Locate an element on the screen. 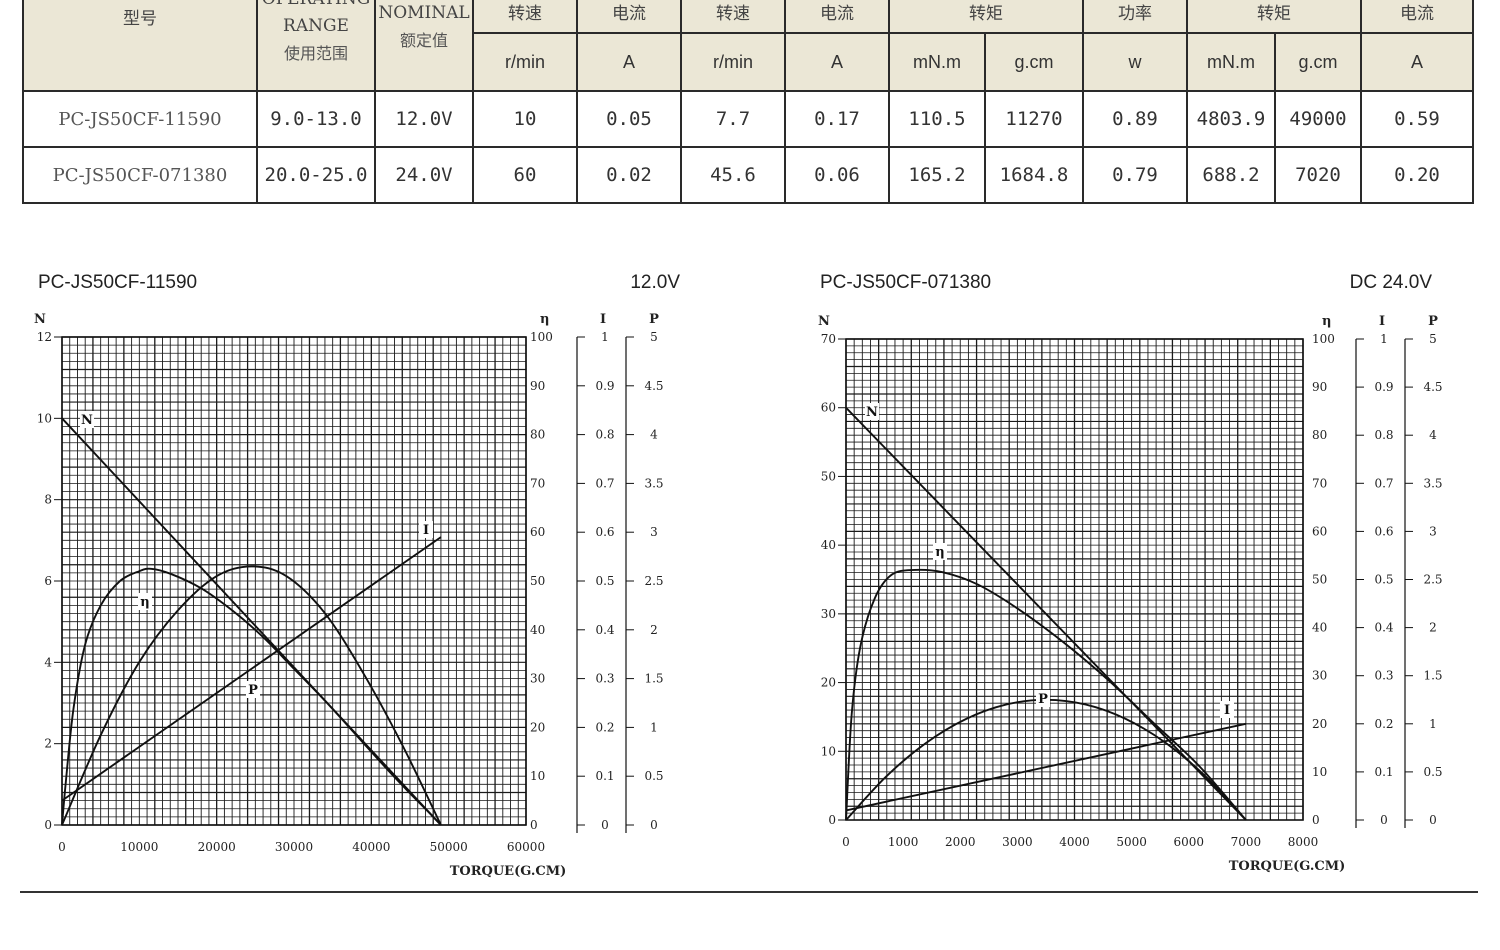 The image size is (1500, 950). table-cell: 11270 is located at coordinates (1034, 119).